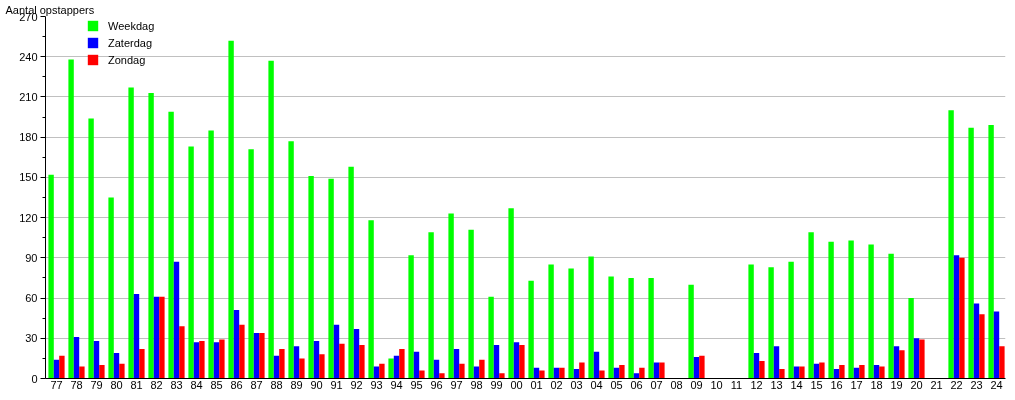 This screenshot has width=1015, height=400. What do you see at coordinates (776, 384) in the screenshot?
I see `x-tick-label: 13` at bounding box center [776, 384].